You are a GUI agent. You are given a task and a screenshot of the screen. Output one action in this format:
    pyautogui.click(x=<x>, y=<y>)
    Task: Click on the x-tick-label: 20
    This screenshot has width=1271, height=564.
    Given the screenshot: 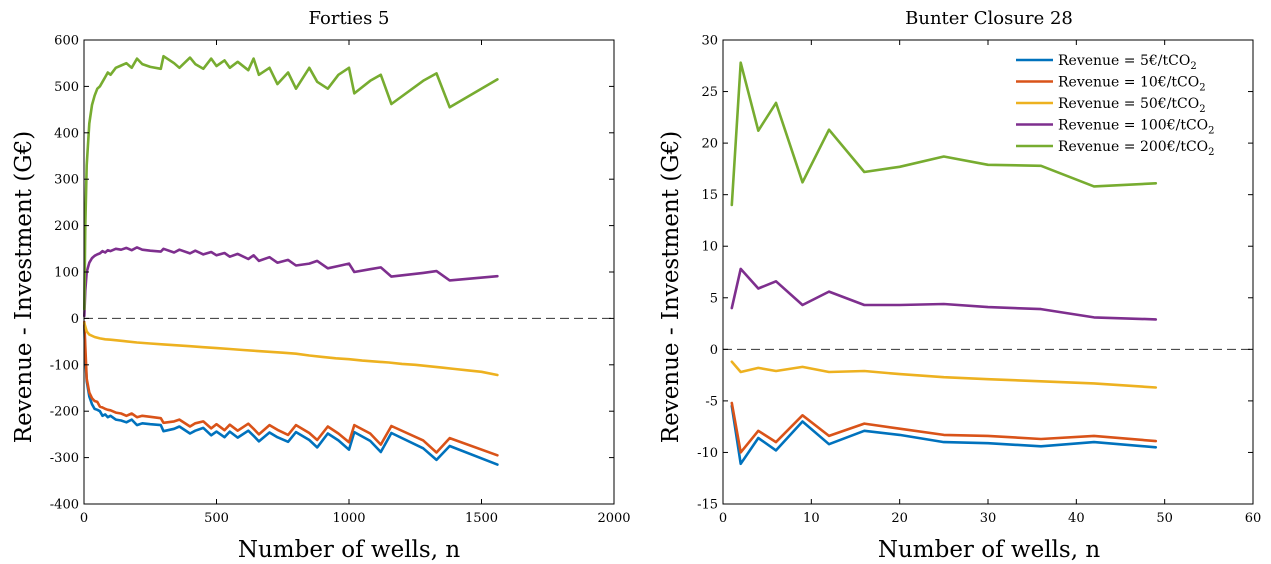 What is the action you would take?
    pyautogui.click(x=899, y=518)
    